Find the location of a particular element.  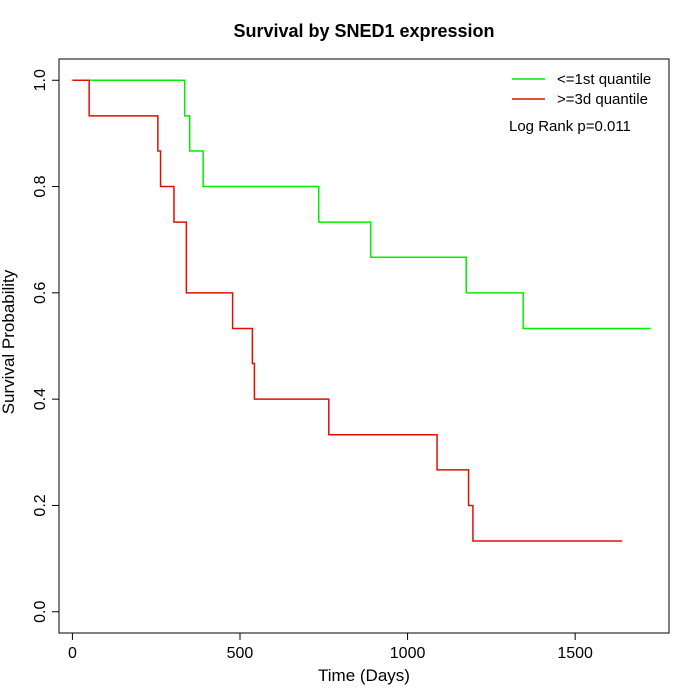

x-axis-label: Time (Days) is located at coordinates (364, 675).